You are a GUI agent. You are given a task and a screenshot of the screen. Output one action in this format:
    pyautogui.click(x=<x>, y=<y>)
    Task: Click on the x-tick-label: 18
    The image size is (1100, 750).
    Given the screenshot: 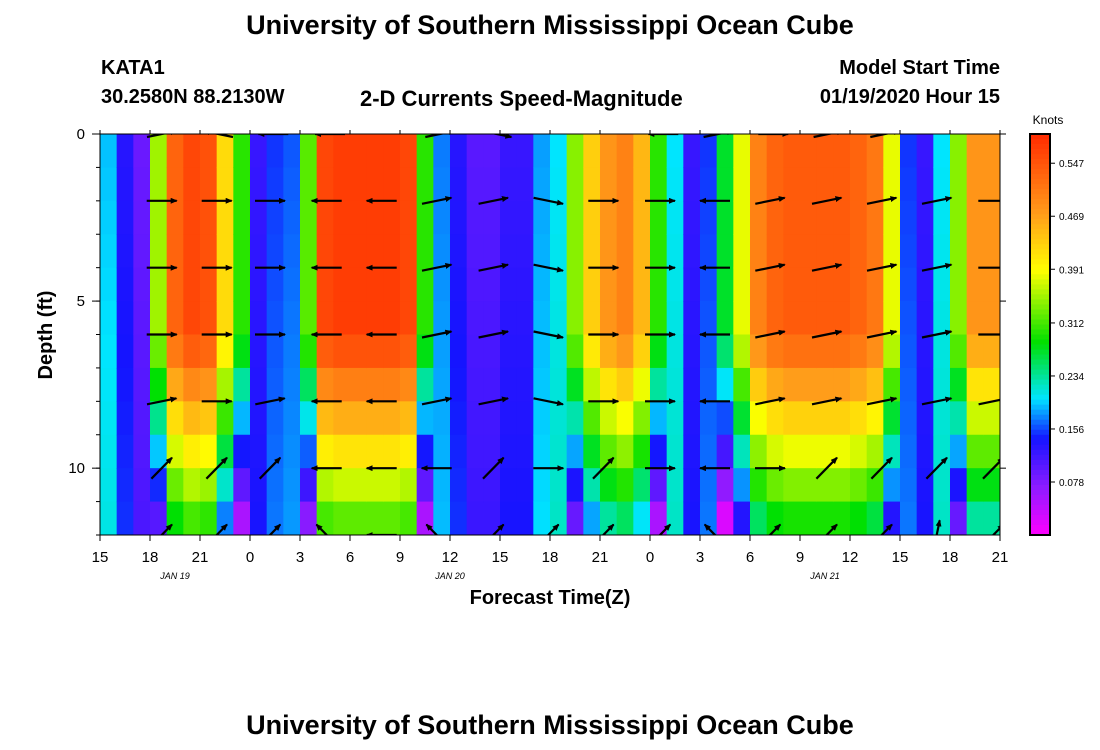 What is the action you would take?
    pyautogui.click(x=550, y=557)
    